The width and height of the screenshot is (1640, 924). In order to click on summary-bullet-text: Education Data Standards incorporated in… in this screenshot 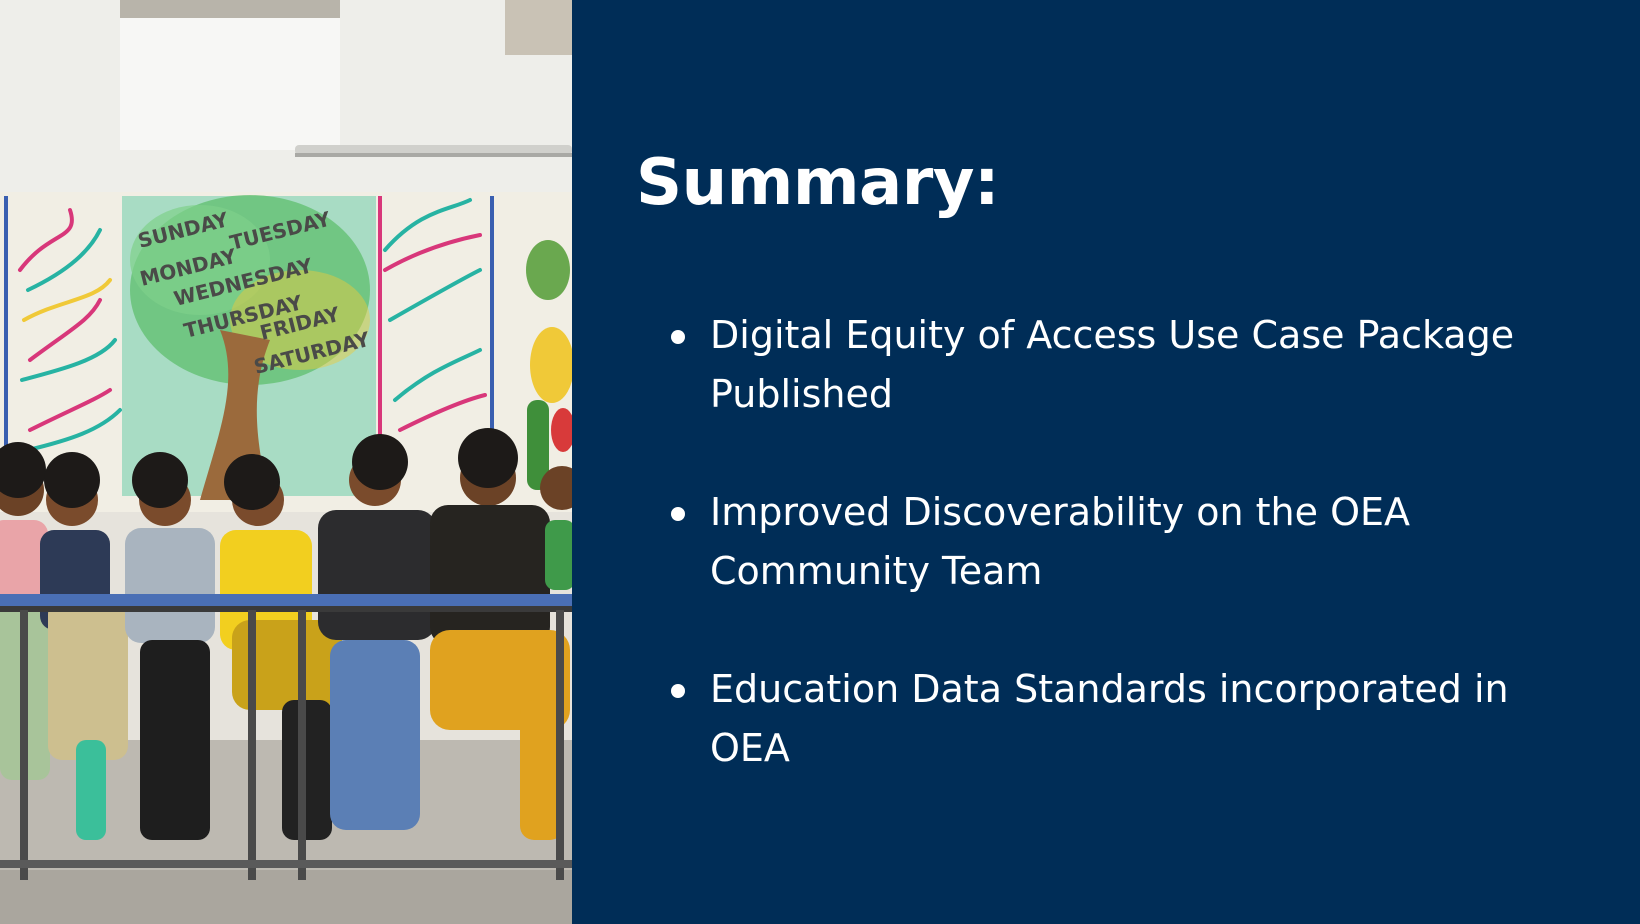, I will do `click(1109, 718)`.